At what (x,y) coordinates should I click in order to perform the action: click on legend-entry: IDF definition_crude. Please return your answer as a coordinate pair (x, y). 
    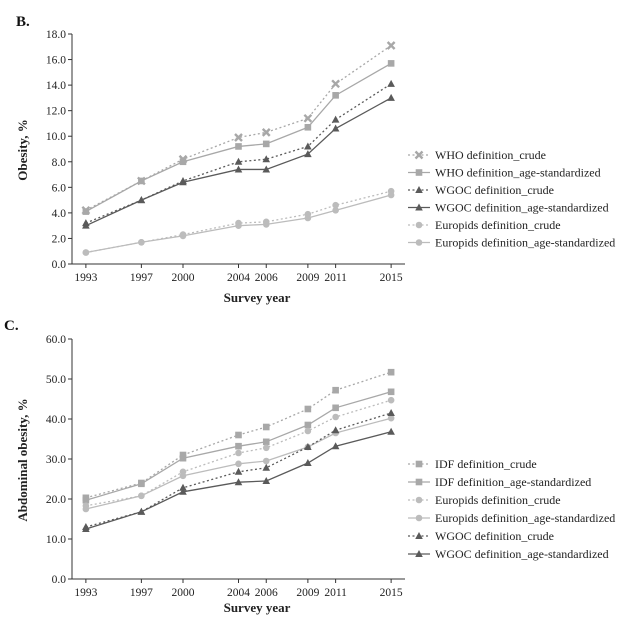
    Looking at the image, I should click on (472, 464).